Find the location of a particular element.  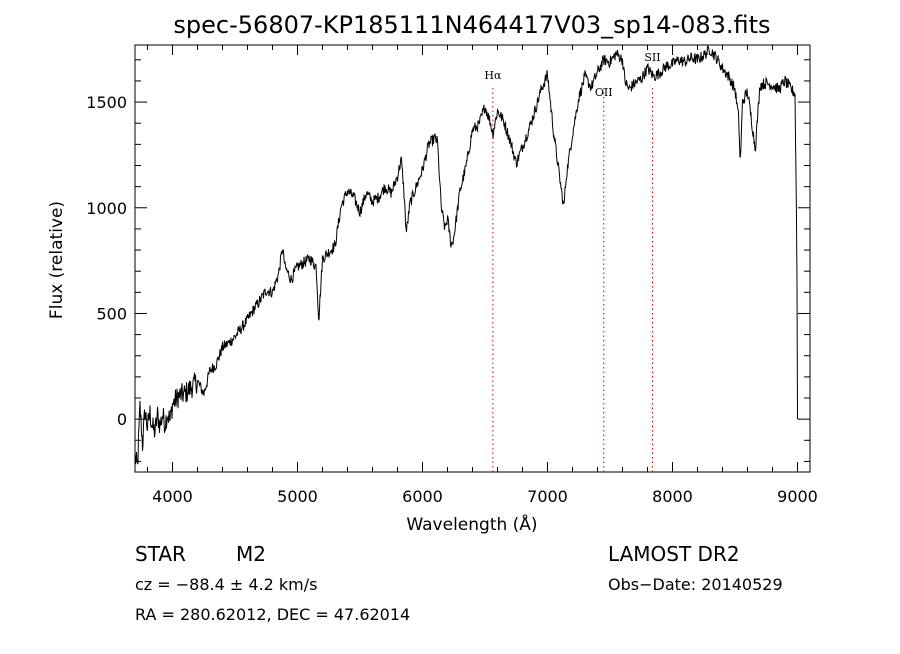

line-marker-label: OII is located at coordinates (604, 92).